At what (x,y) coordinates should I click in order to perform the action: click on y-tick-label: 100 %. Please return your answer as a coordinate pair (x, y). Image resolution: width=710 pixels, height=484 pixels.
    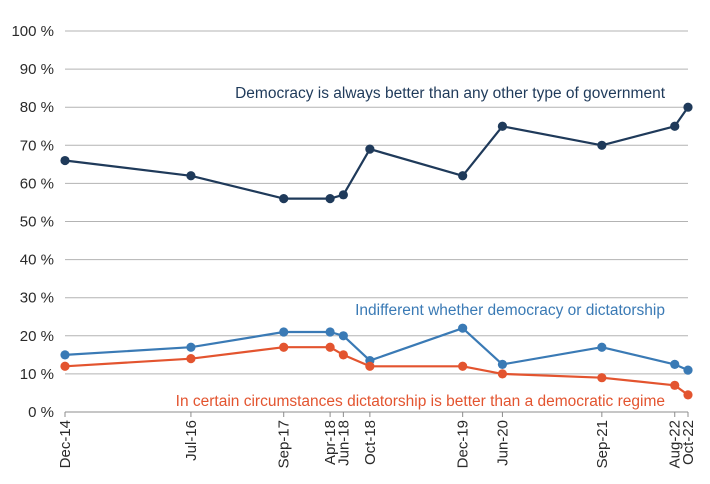
    Looking at the image, I should click on (32, 31).